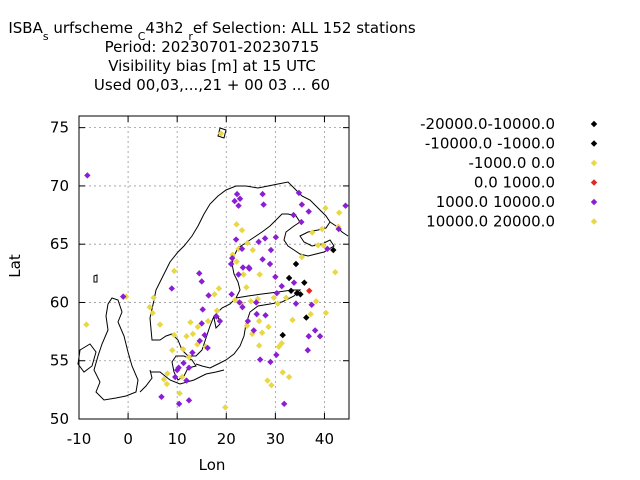  Describe the element at coordinates (304, 28) in the screenshot. I see `title-text: ef Selection: ALL 152 stations` at that location.